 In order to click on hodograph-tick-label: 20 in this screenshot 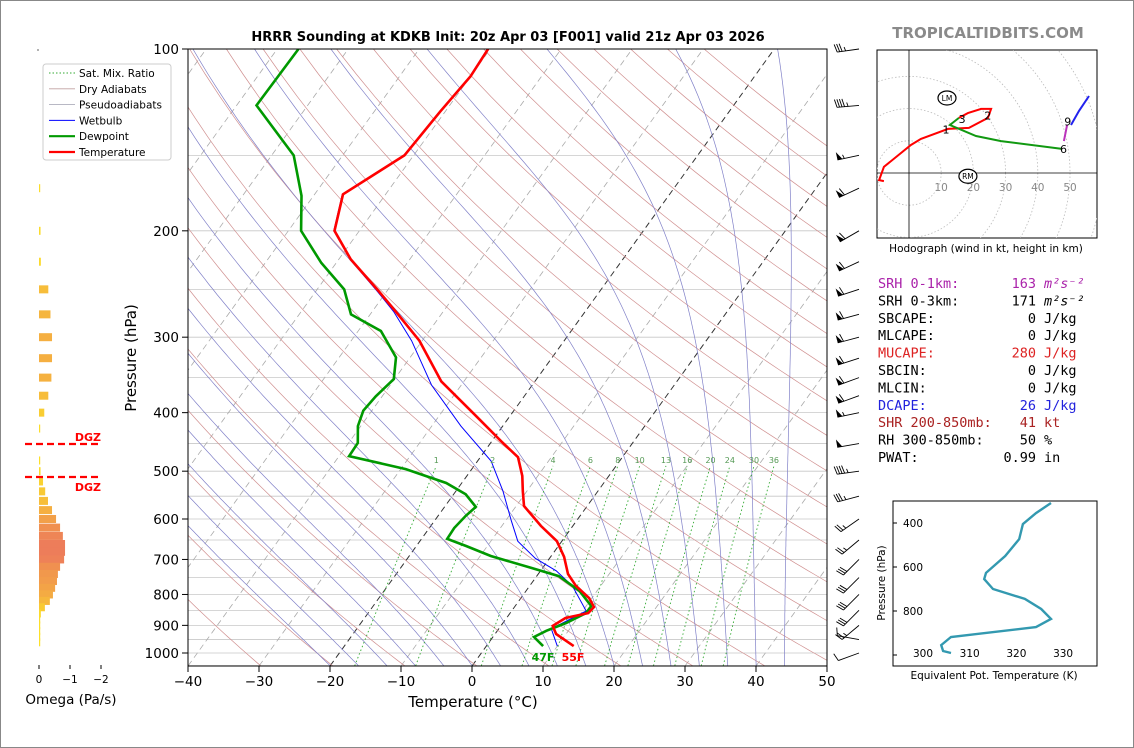, I will do `click(973, 188)`.